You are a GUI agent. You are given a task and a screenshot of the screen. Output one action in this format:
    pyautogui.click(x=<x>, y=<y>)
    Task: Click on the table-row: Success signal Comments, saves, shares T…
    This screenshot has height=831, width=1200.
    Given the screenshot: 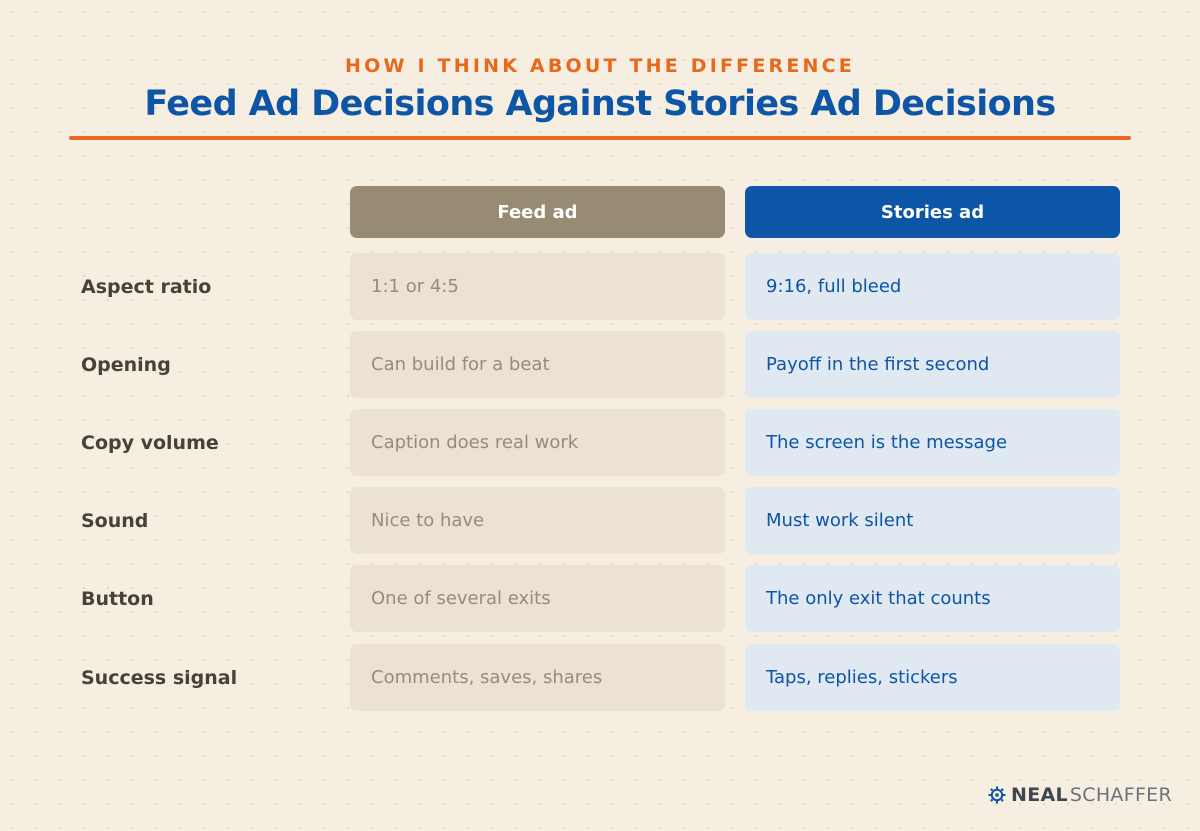 What is the action you would take?
    pyautogui.click(x=600, y=677)
    